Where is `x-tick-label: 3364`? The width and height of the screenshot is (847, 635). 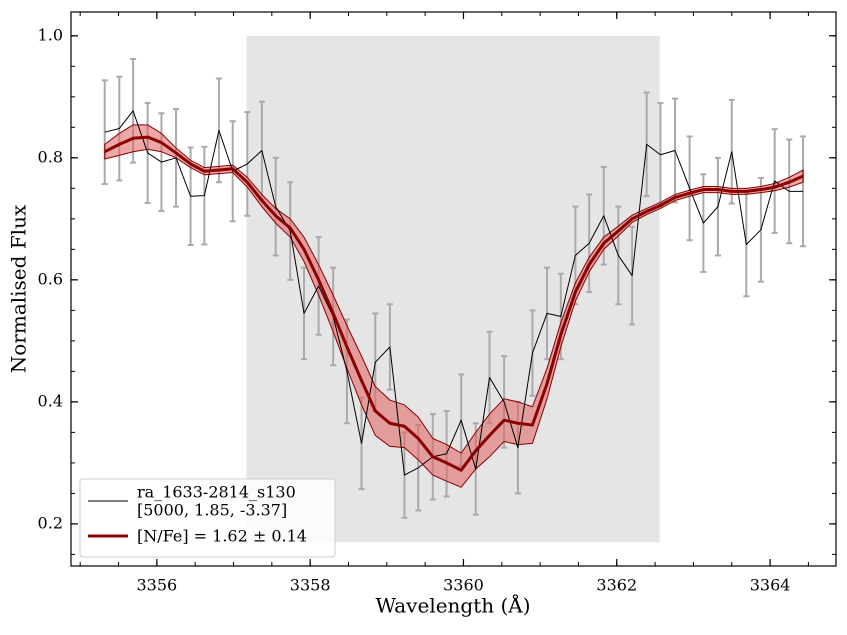
x-tick-label: 3364 is located at coordinates (770, 585).